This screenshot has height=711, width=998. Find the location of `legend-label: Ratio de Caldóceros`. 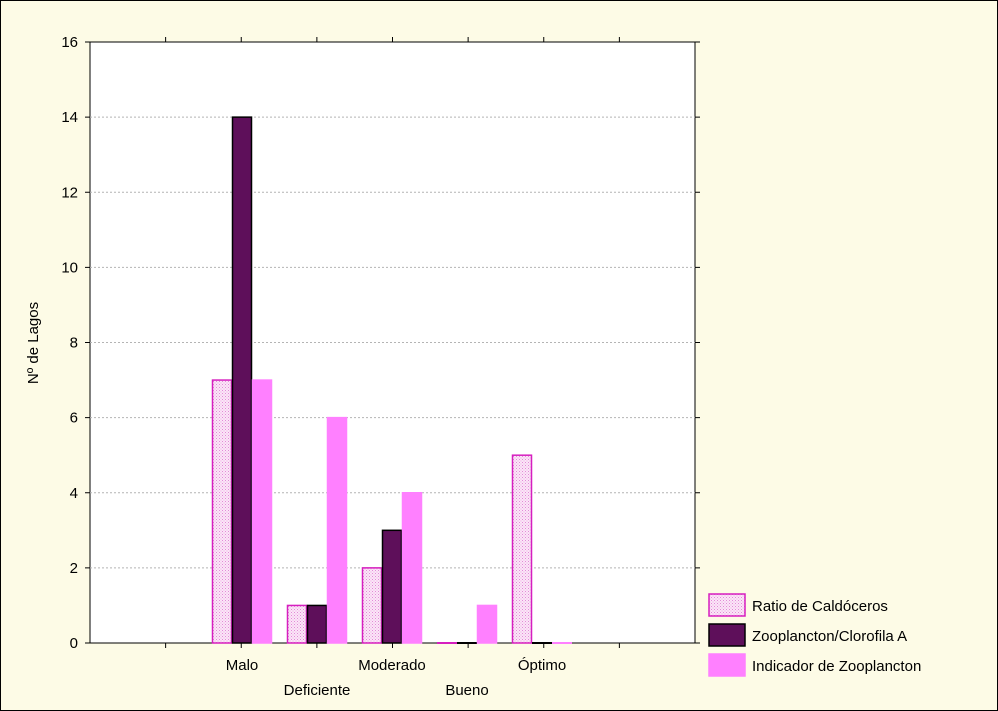

legend-label: Ratio de Caldóceros is located at coordinates (820, 606).